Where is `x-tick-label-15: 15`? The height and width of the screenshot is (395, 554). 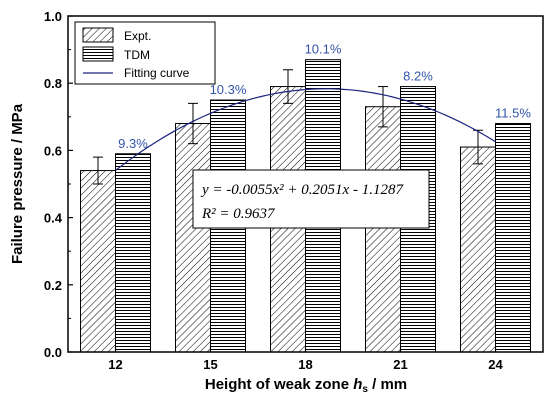
x-tick-label-15: 15 is located at coordinates (210, 364).